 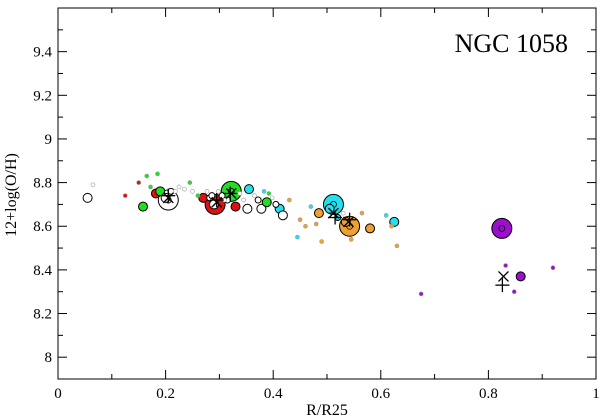 I want to click on data-point-center, so click(x=502, y=228).